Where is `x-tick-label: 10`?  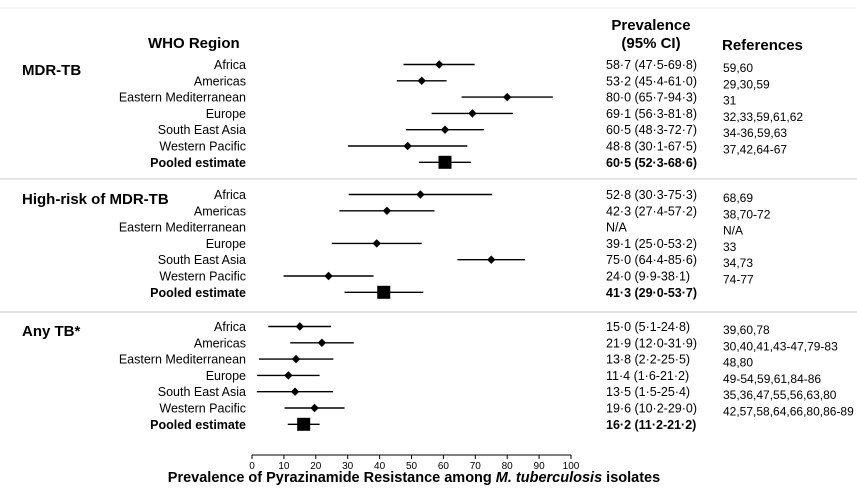
x-tick-label: 10 is located at coordinates (284, 466).